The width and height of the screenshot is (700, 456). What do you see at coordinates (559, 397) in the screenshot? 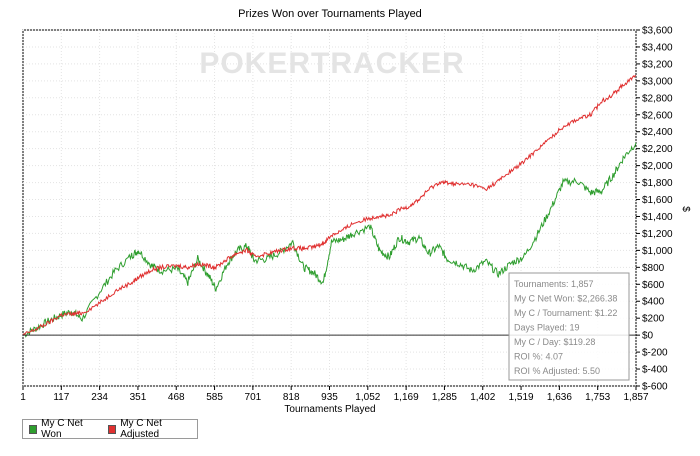
I see `x-tick-label: 1,636` at bounding box center [559, 397].